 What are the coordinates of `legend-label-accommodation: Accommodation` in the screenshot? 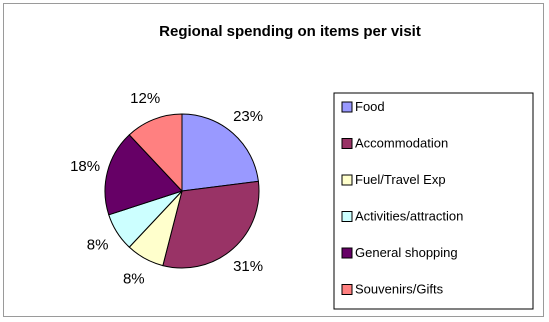 It's located at (401, 143).